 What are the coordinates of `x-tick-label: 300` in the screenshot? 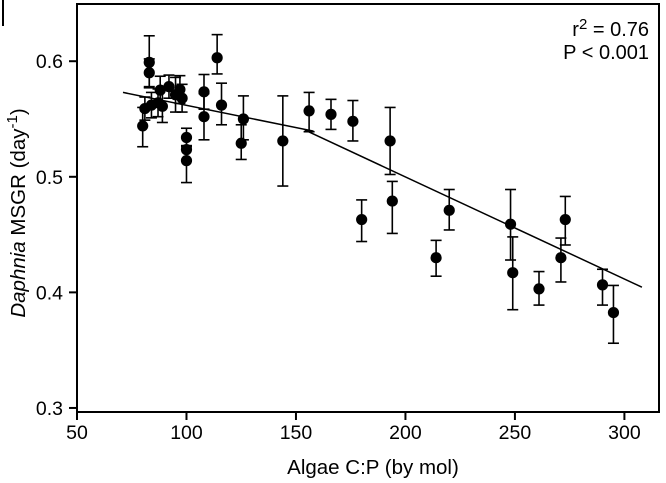 It's located at (624, 433).